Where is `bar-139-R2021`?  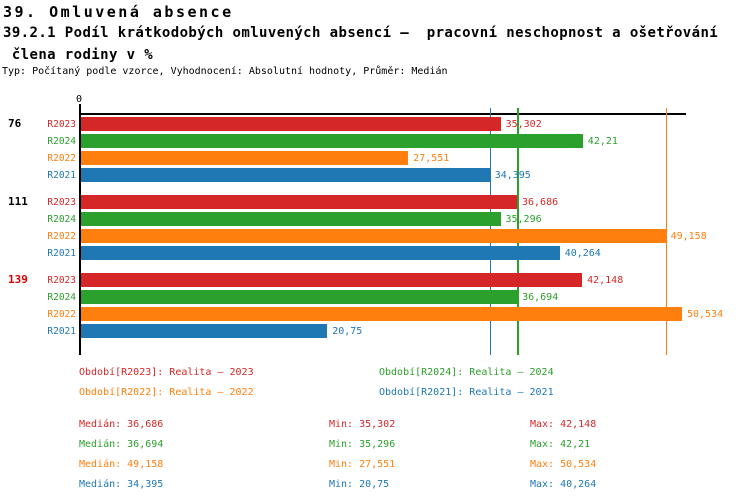
bar-139-R2021 is located at coordinates (204, 331).